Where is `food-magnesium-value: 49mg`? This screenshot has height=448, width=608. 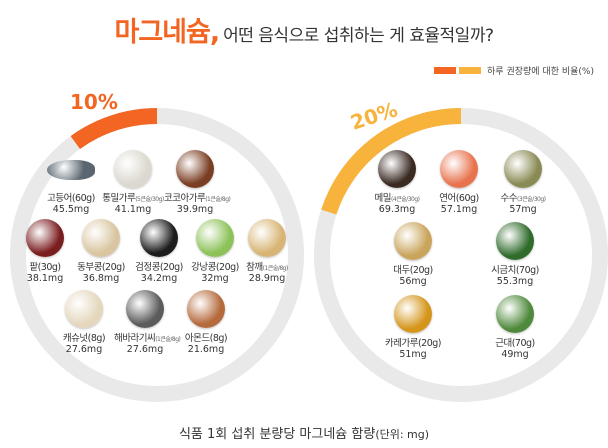 food-magnesium-value: 49mg is located at coordinates (515, 354).